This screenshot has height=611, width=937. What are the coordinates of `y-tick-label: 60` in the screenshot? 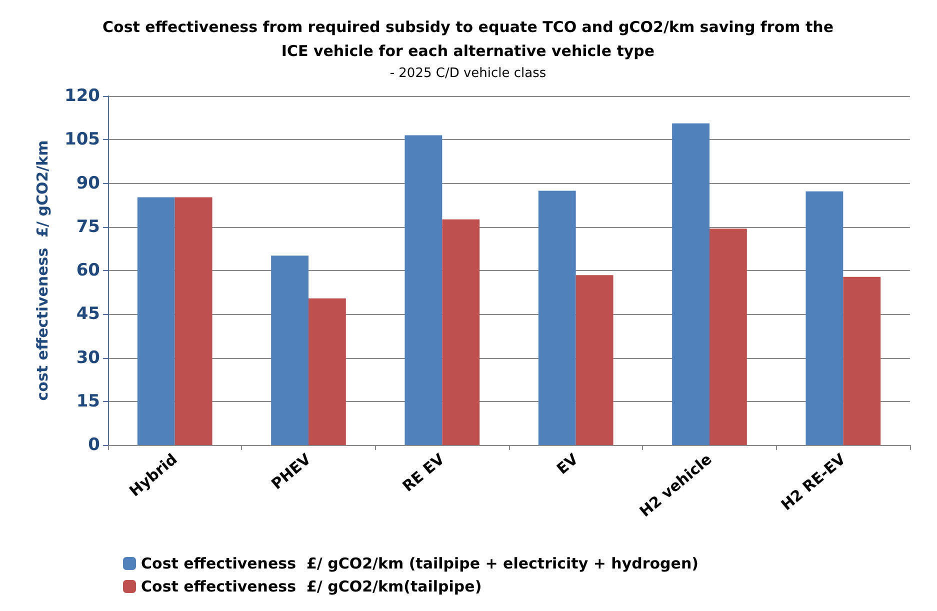 It's located at (88, 270).